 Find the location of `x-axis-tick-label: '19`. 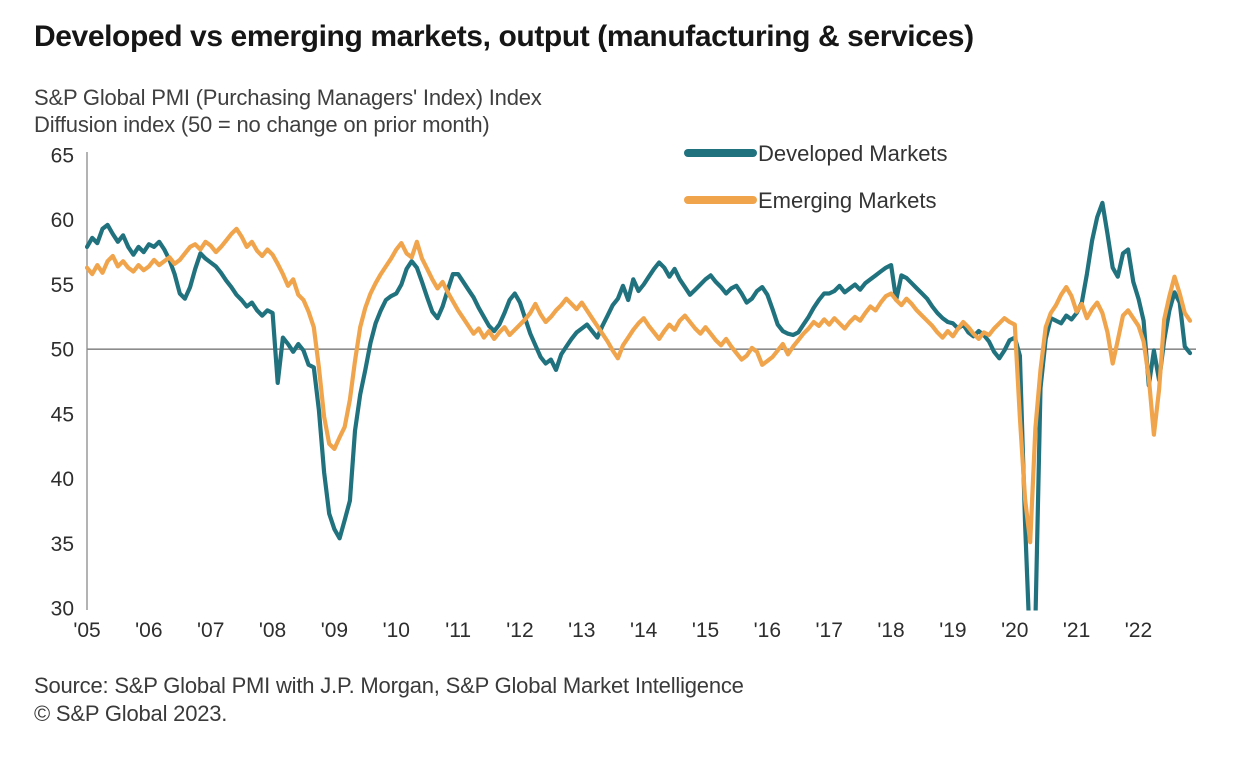

x-axis-tick-label: '19 is located at coordinates (952, 630).